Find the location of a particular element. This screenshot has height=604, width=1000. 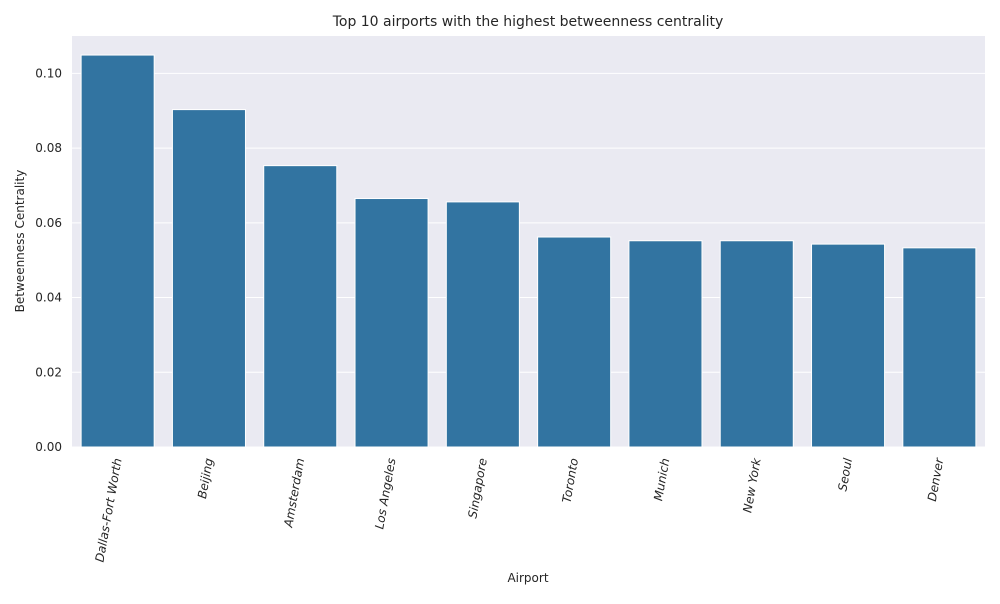

y-tick-label: 0.04 is located at coordinates (48, 298).